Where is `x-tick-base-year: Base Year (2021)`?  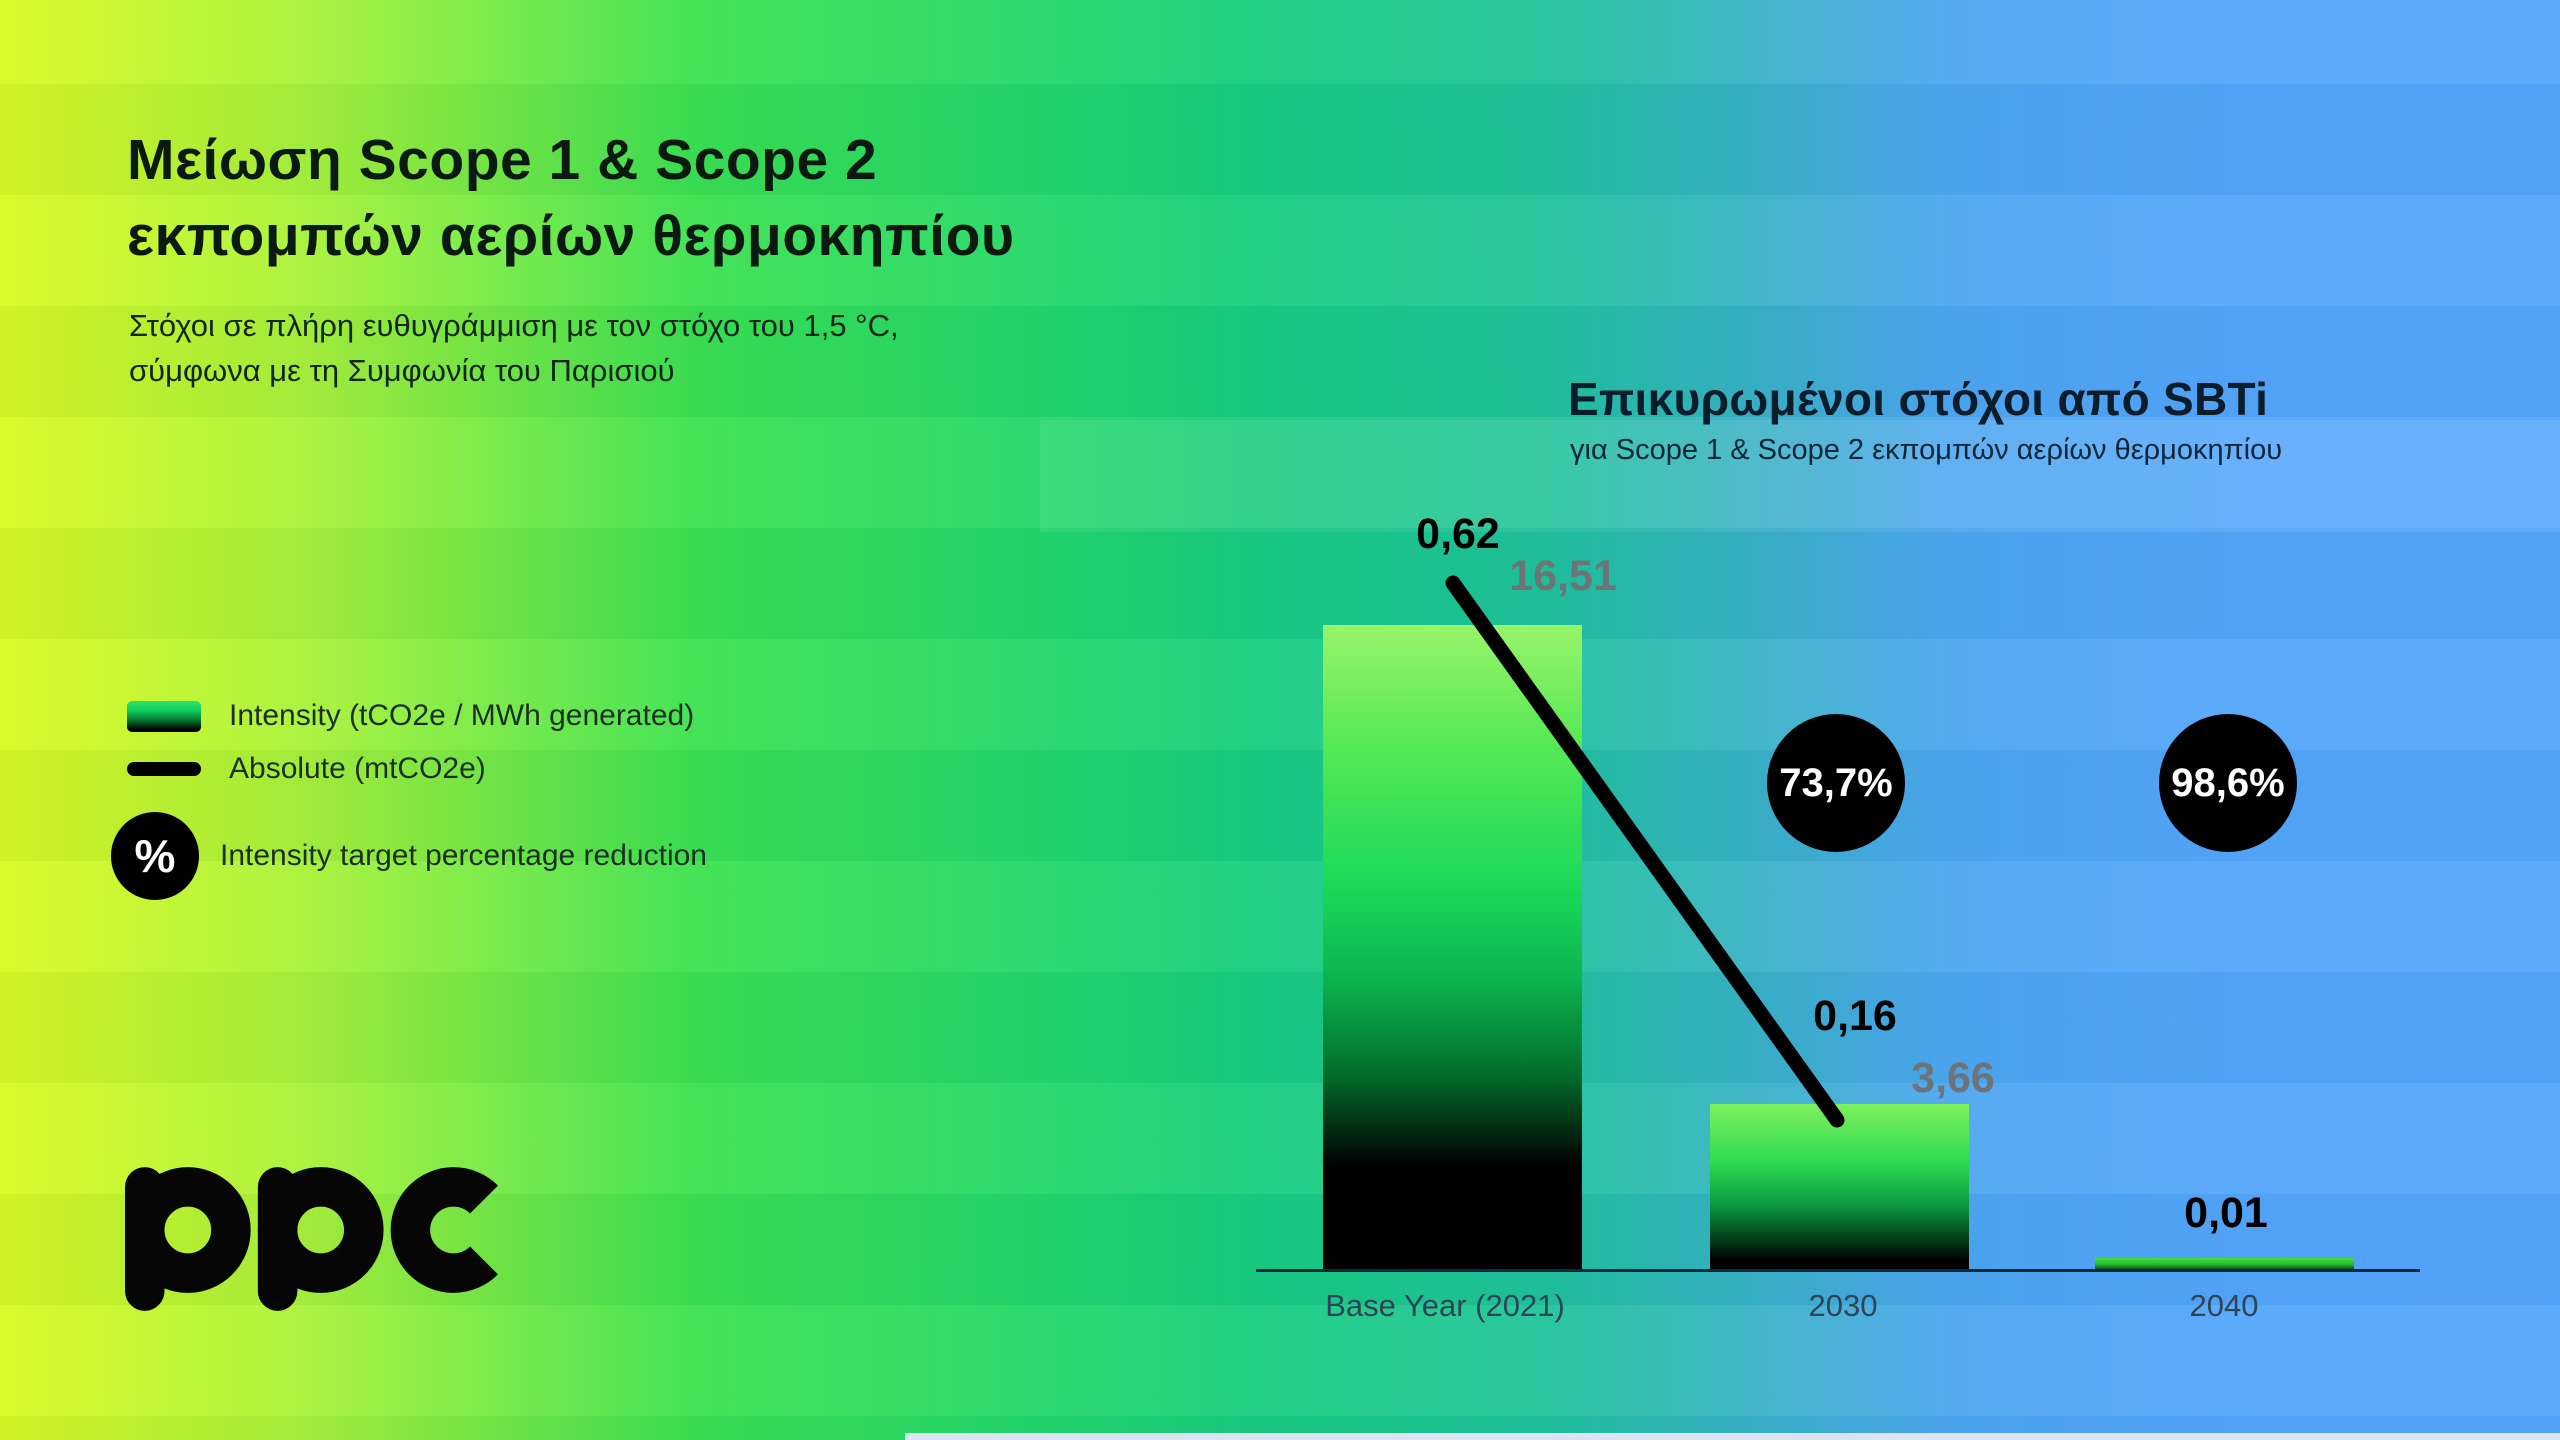
x-tick-base-year: Base Year (2021) is located at coordinates (1445, 1305).